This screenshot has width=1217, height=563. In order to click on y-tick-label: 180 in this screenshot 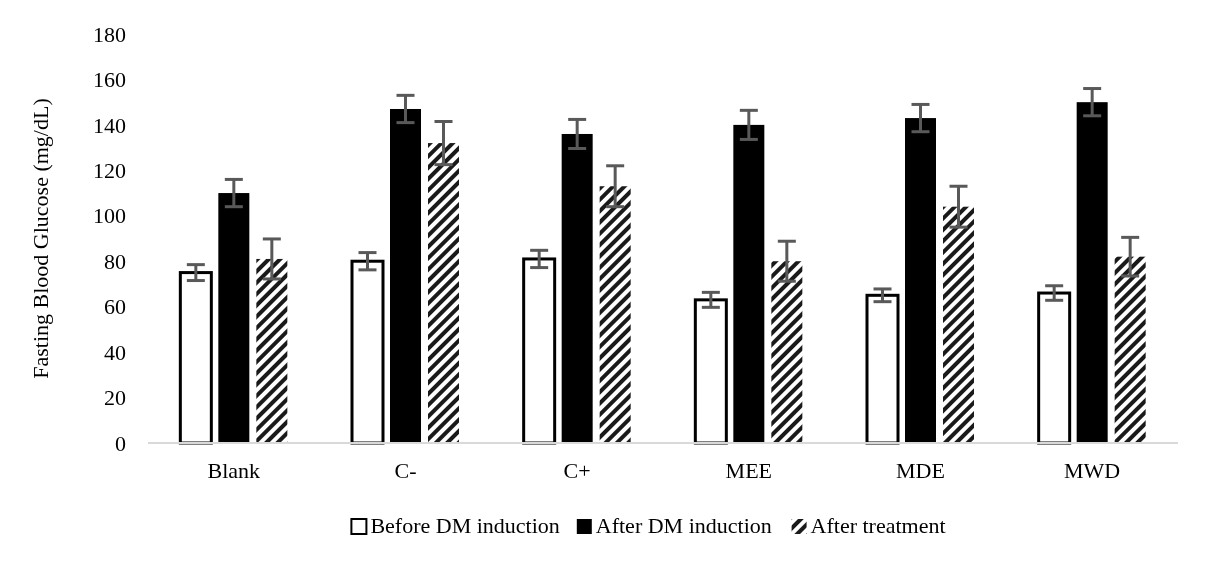, I will do `click(109, 34)`.